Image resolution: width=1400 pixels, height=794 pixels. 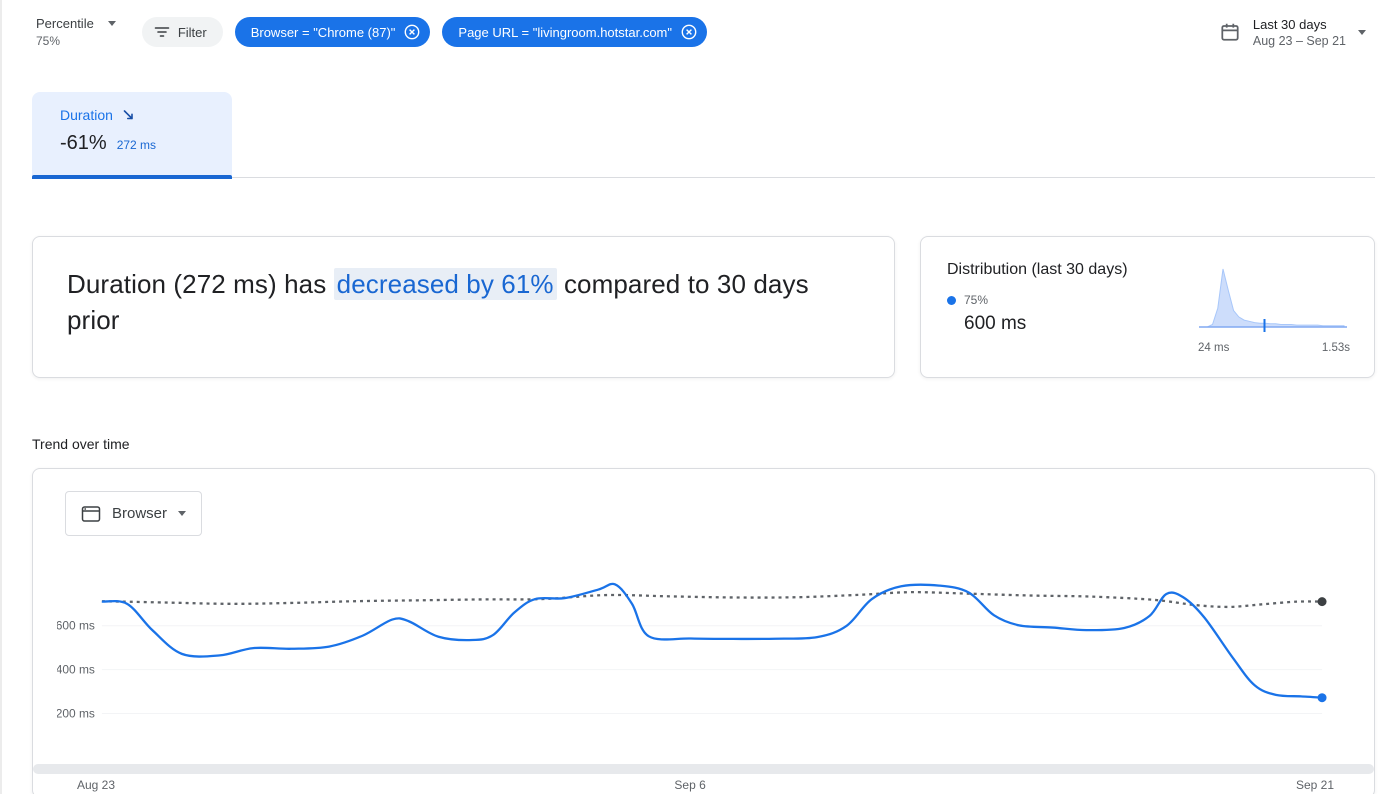 What do you see at coordinates (136, 145) in the screenshot?
I see `tab-value: 272 ms` at bounding box center [136, 145].